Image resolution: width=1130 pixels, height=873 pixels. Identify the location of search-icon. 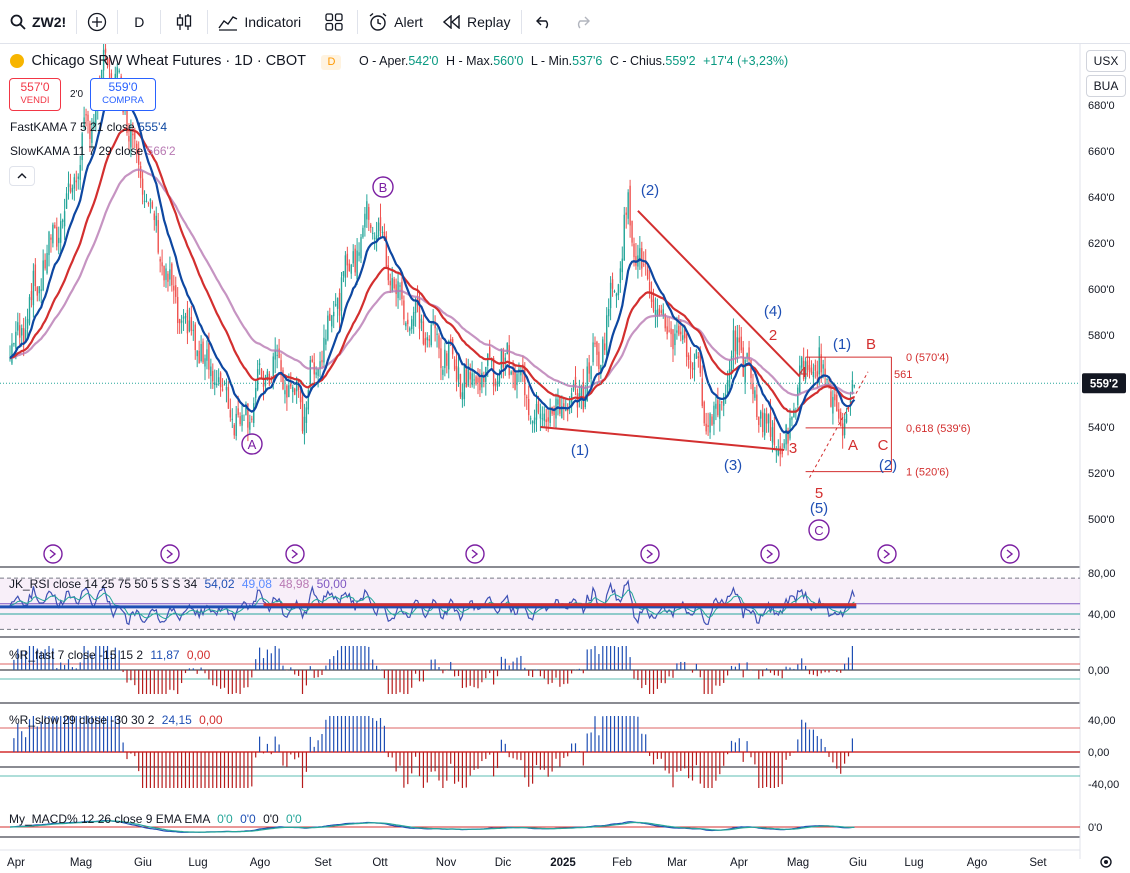
(18, 22).